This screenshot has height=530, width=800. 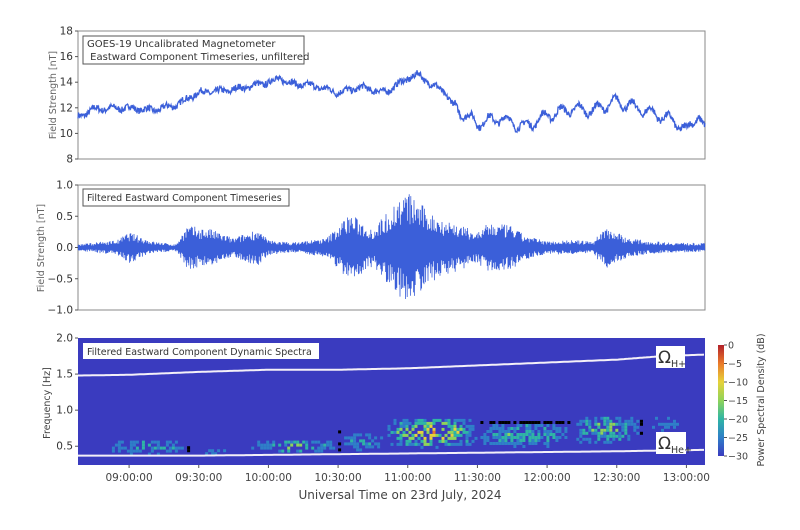 What do you see at coordinates (407, 478) in the screenshot?
I see `x-tick-label: 11:00:00` at bounding box center [407, 478].